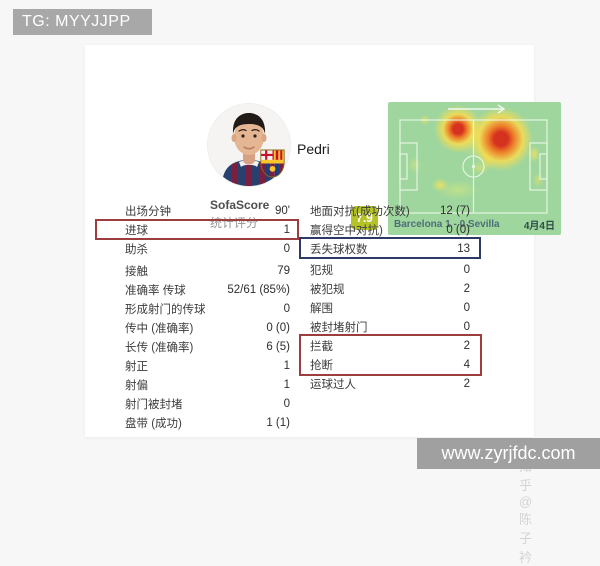  Describe the element at coordinates (165, 309) in the screenshot. I see `stat-label: 形成射门的传球` at that location.